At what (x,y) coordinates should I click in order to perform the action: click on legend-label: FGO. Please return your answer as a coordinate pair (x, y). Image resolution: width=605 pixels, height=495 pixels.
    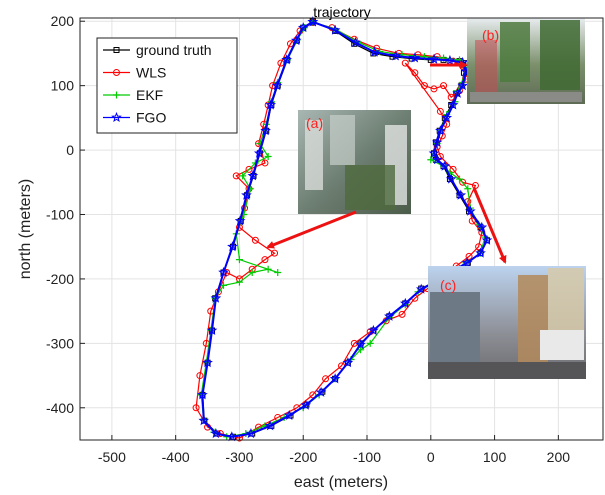
    Looking at the image, I should click on (151, 118).